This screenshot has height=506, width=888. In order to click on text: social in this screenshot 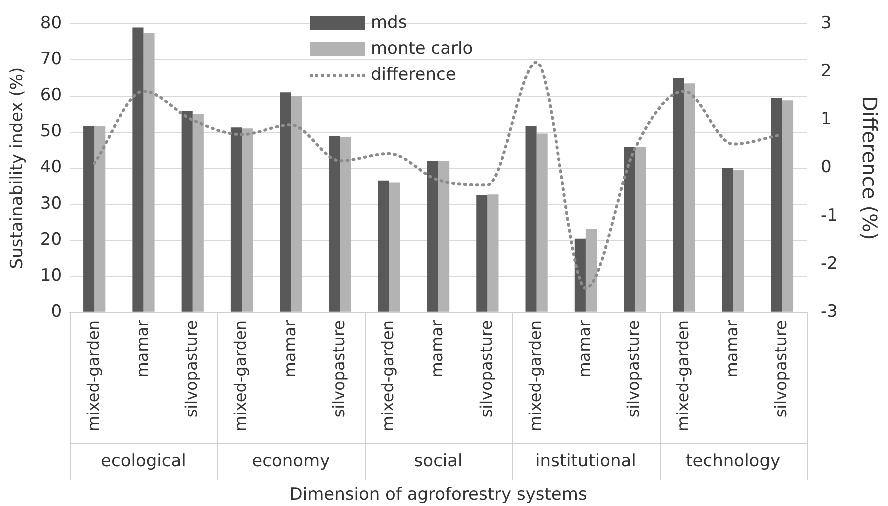, I will do `click(438, 461)`.